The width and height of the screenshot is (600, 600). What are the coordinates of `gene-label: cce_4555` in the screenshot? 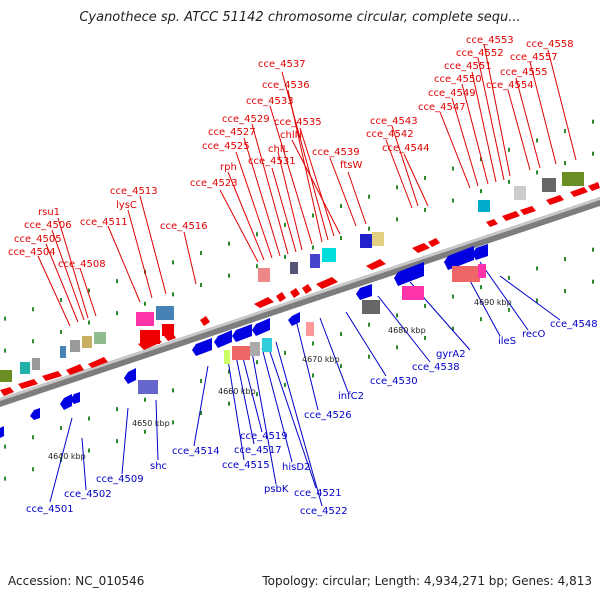 It's located at (524, 72).